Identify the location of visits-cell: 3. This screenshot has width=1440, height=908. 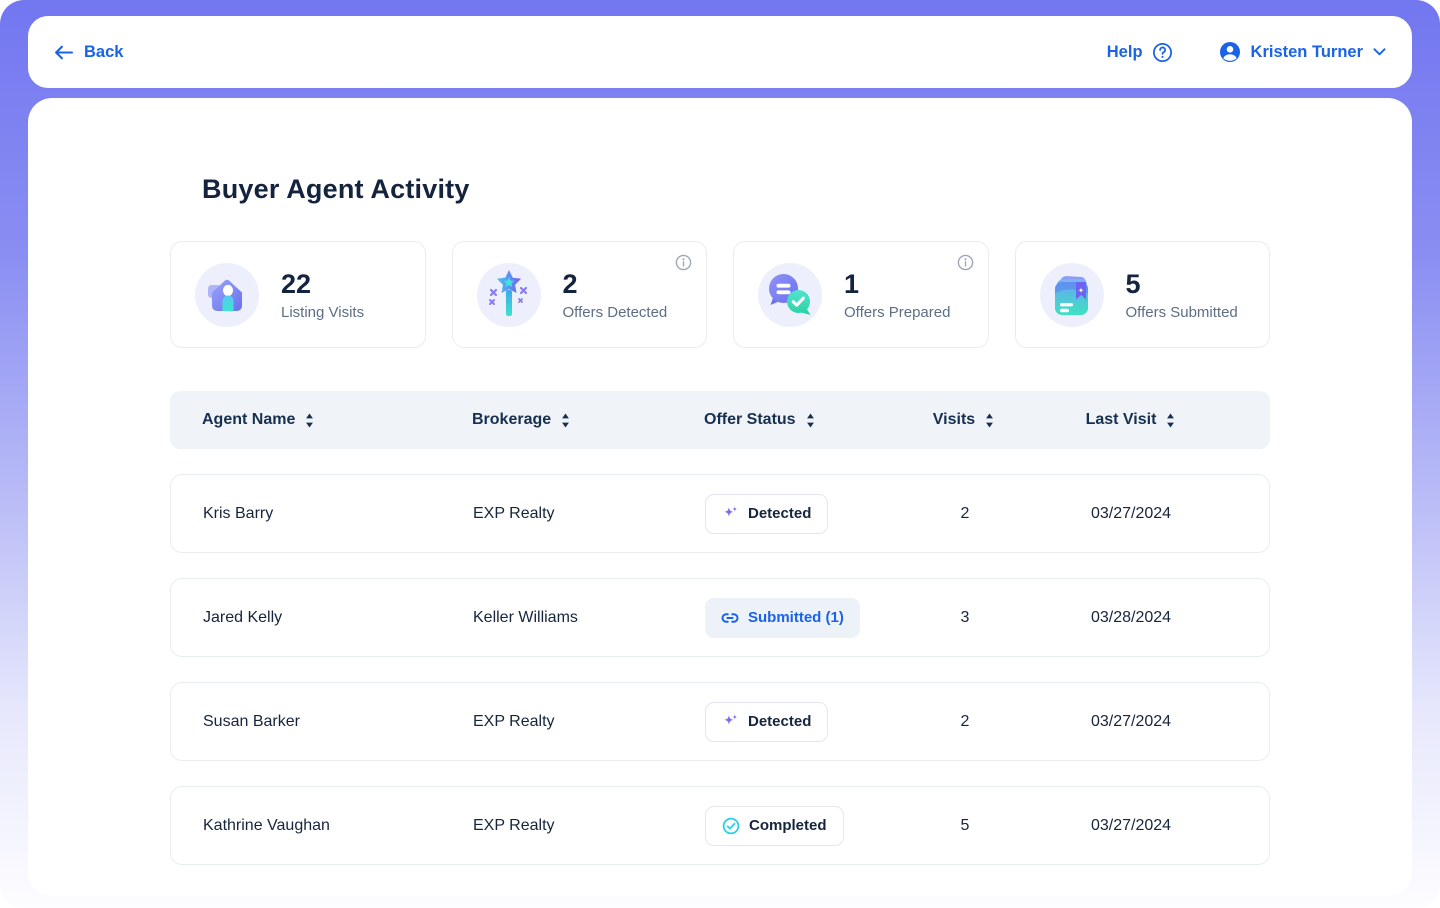
(965, 617).